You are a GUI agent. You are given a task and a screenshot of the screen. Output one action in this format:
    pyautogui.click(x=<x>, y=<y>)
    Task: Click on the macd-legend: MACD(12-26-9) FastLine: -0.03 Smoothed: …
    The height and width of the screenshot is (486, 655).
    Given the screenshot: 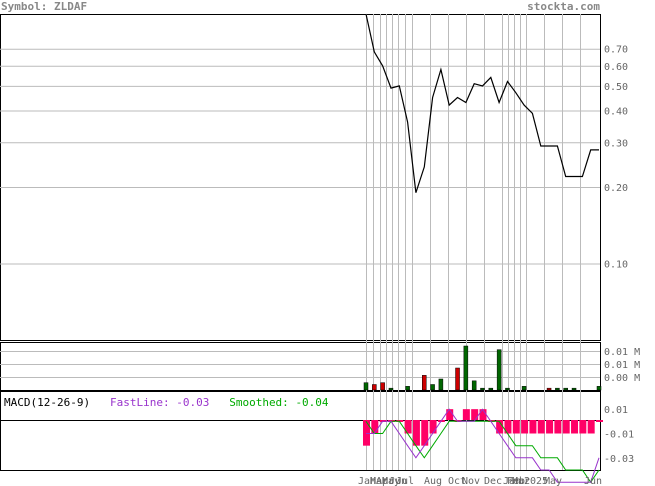 What is the action you would take?
    pyautogui.click(x=166, y=402)
    